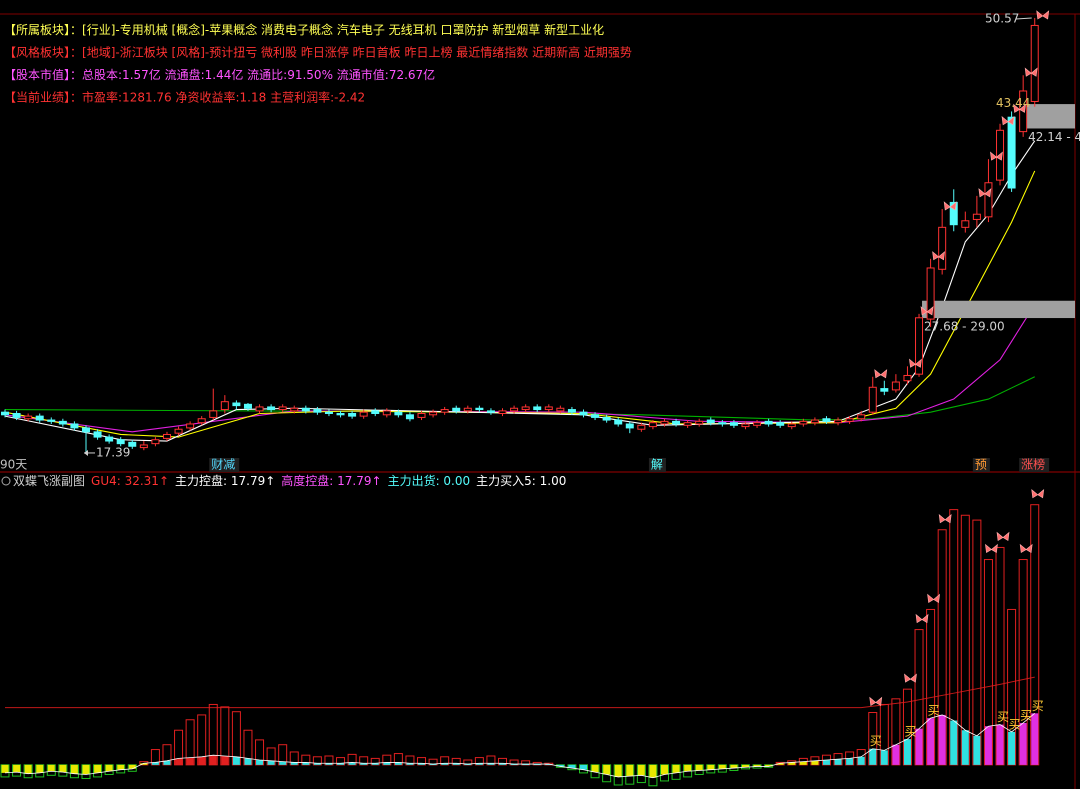 This screenshot has height=789, width=1080. I want to click on event-tag: 涨榜, so click(1033, 464).